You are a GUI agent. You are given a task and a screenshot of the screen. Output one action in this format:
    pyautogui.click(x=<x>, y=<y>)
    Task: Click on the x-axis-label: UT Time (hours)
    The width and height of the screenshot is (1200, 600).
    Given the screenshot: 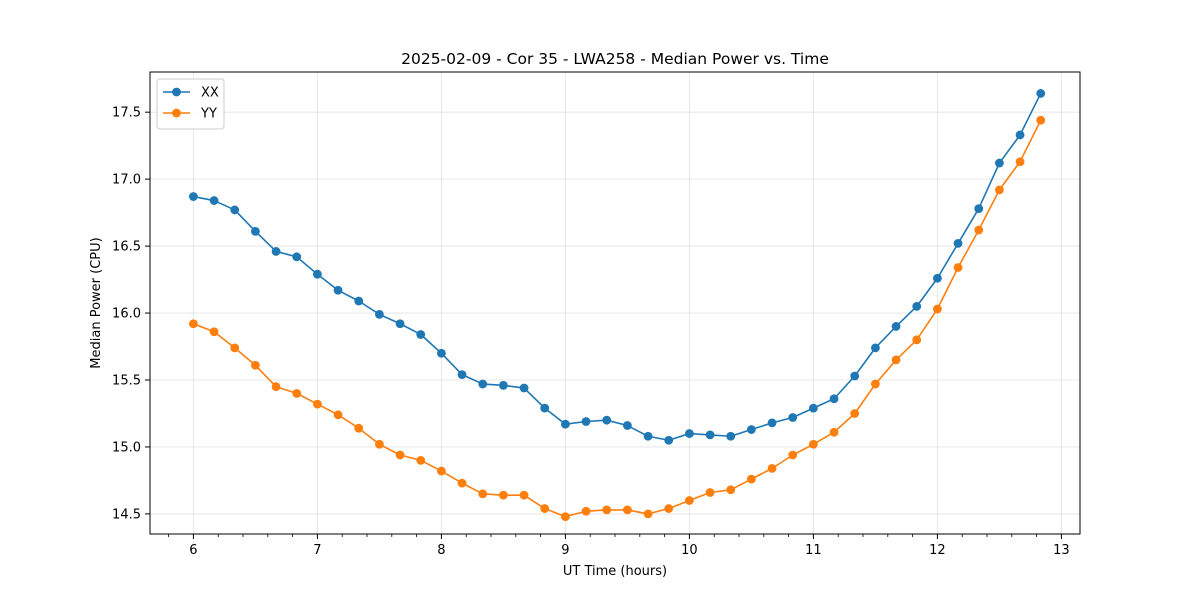 What is the action you would take?
    pyautogui.click(x=615, y=571)
    